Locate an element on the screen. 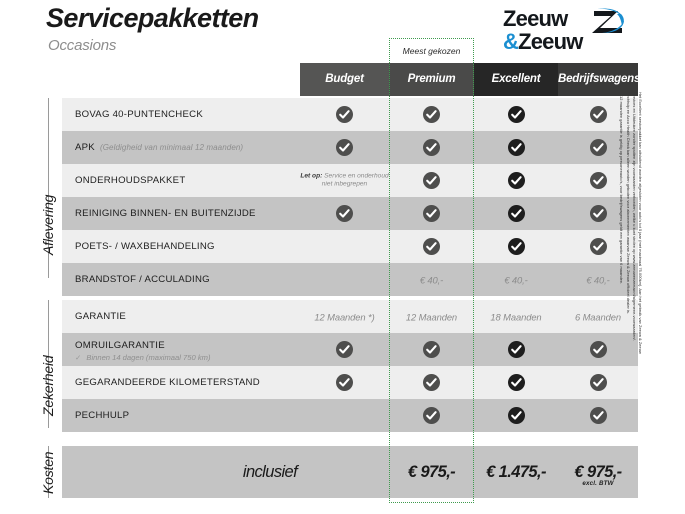 This screenshot has height=514, width=685. cell-value: 6 Maanden is located at coordinates (597, 316).